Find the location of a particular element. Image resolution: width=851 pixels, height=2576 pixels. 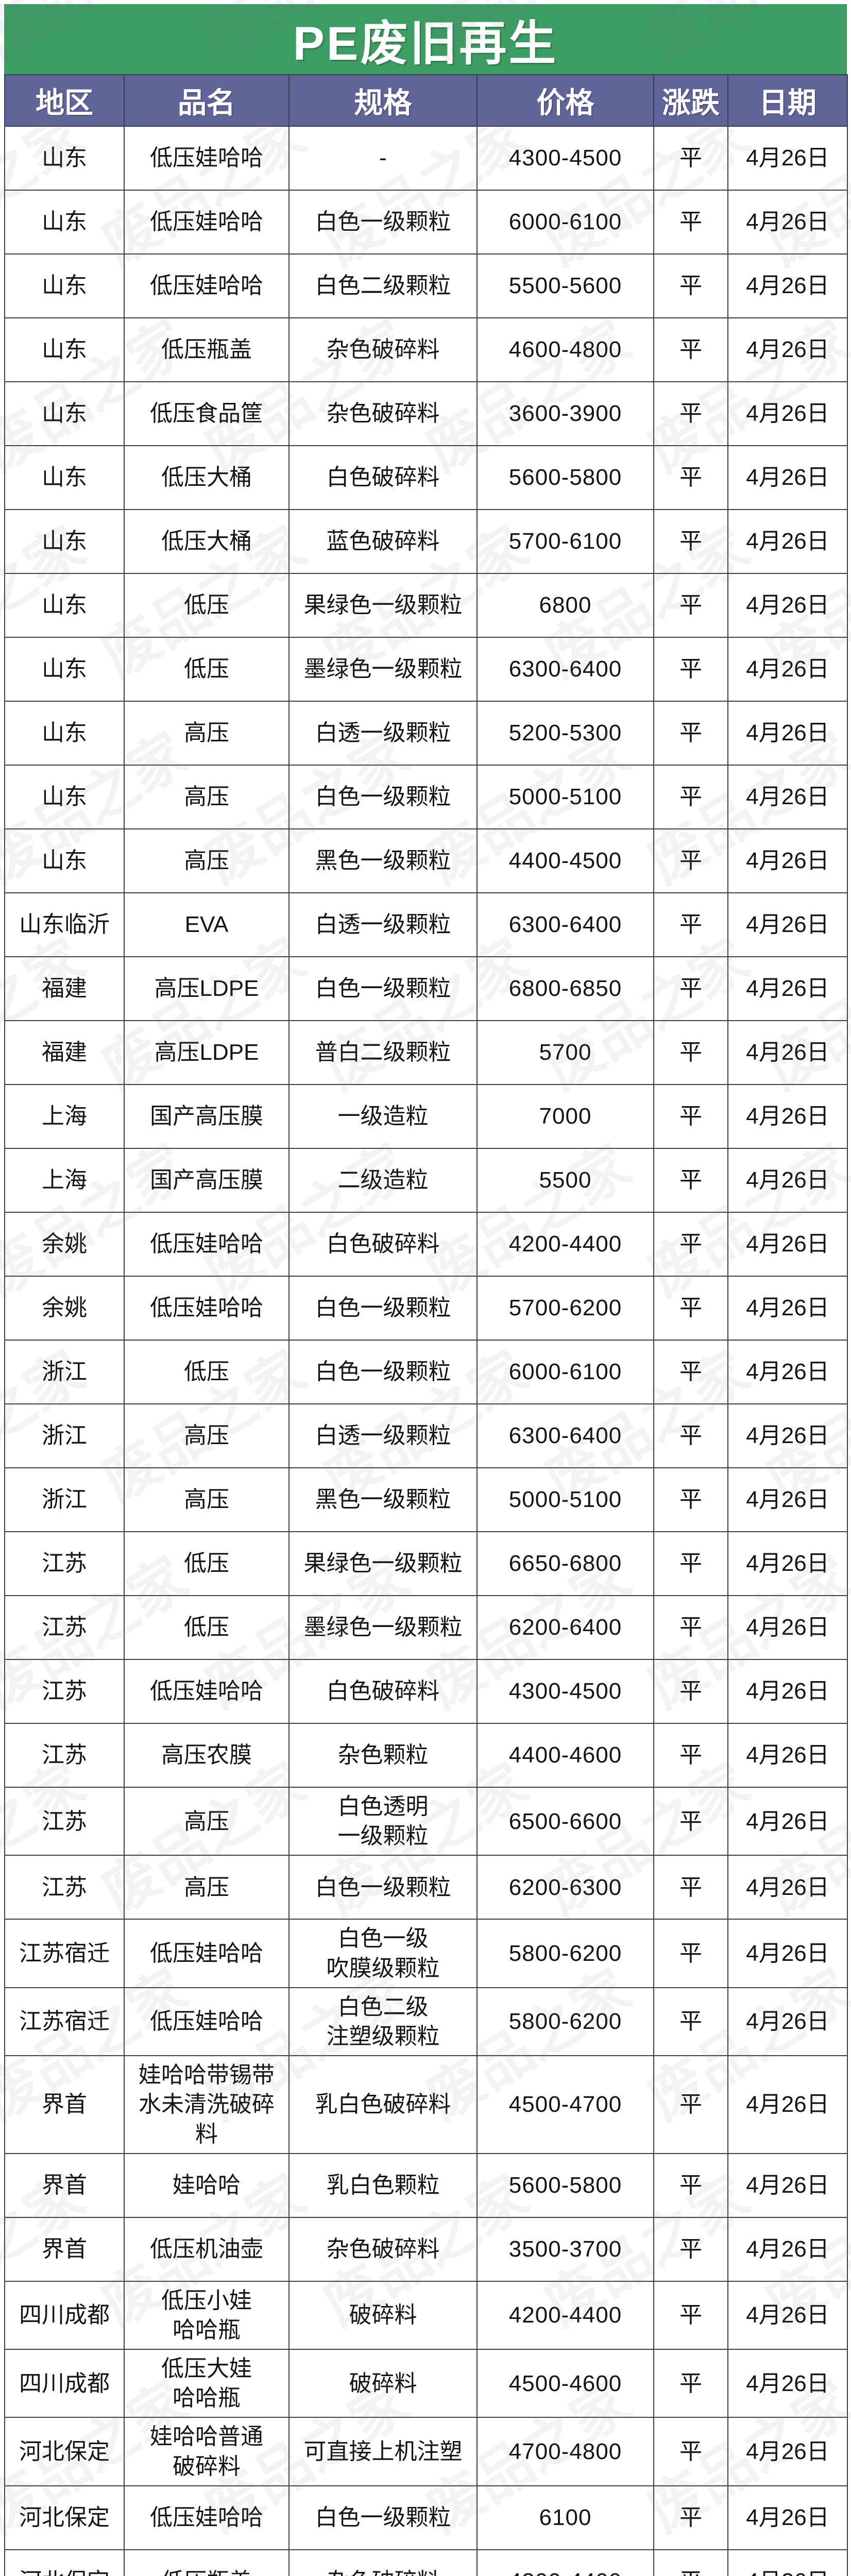

price-cell: 5800-6200 is located at coordinates (565, 1953).